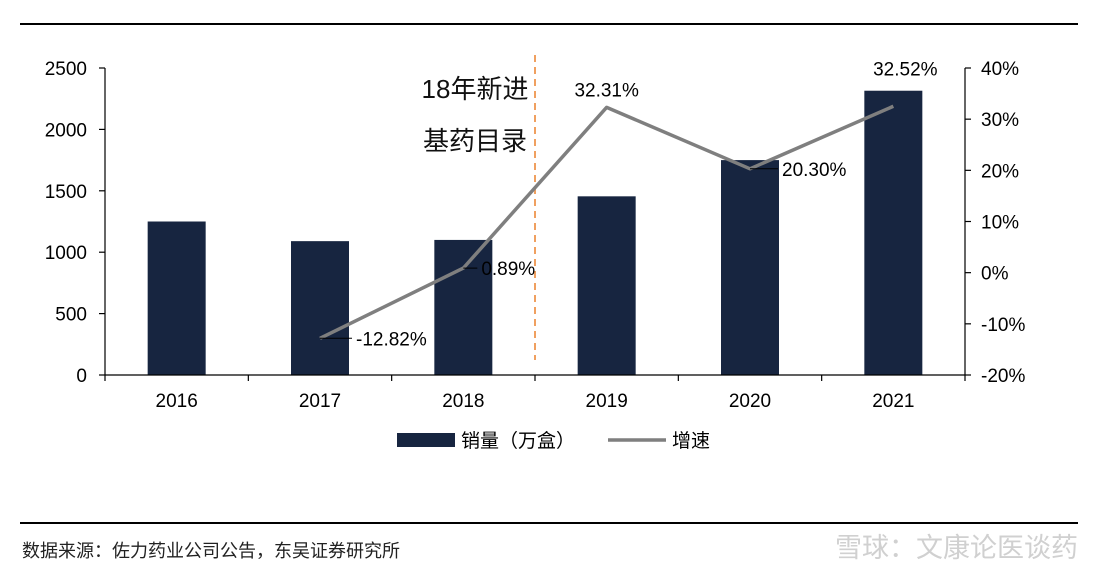 This screenshot has height=585, width=1106. Describe the element at coordinates (211, 551) in the screenshot. I see `source-note: 数据来源：佐力药业公司公告，东吴证券研究所` at that location.